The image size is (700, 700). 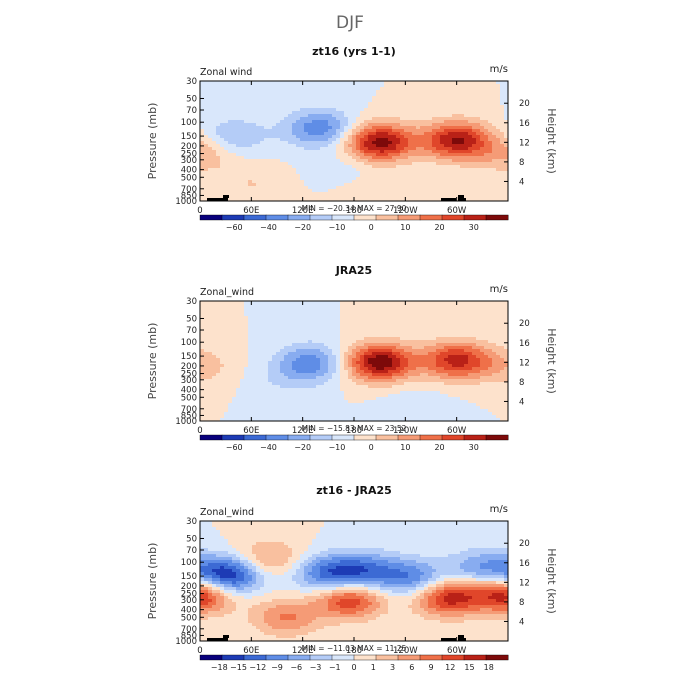 I want to click on height-tick-label: 4, so click(x=521, y=182).